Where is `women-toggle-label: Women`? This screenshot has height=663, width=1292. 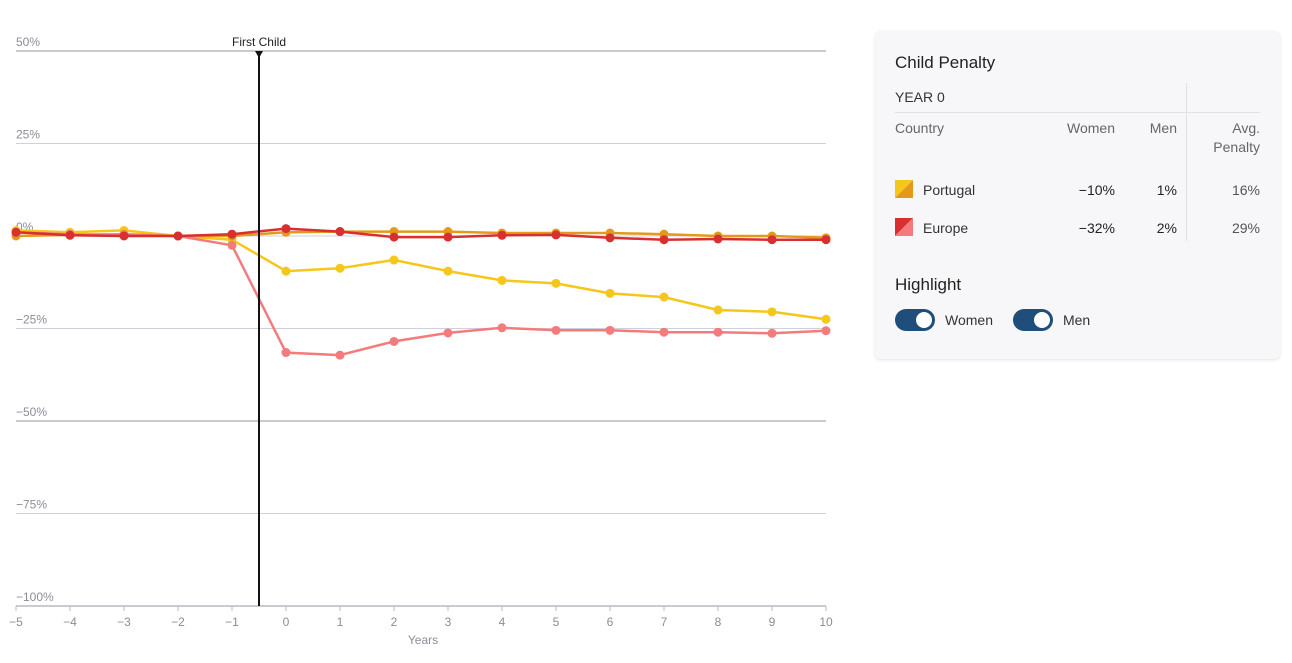 women-toggle-label: Women is located at coordinates (969, 320).